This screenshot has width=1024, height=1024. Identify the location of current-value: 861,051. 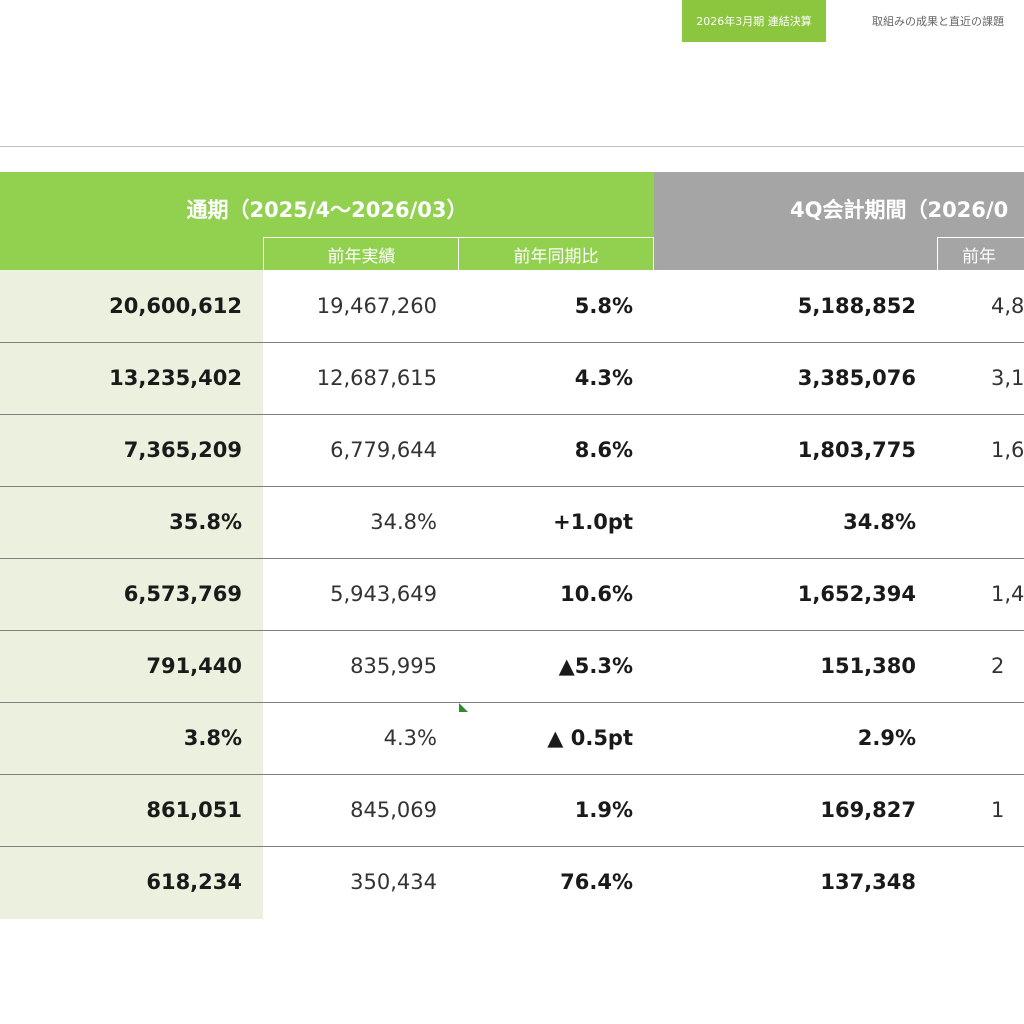
(194, 810).